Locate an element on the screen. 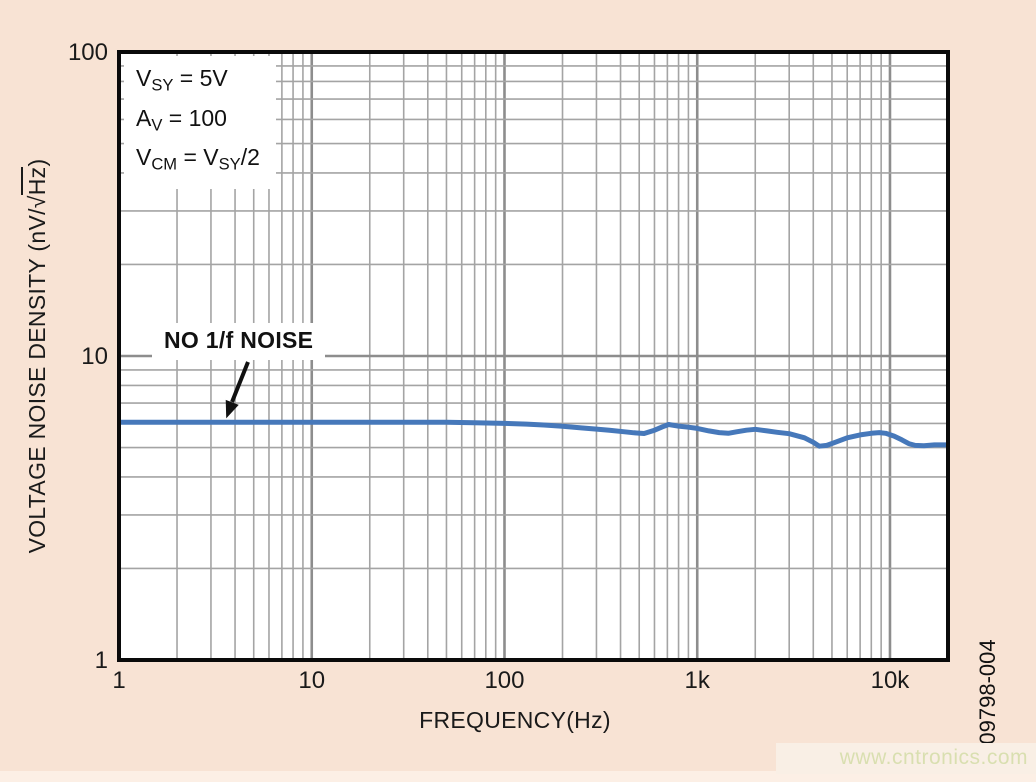 Image resolution: width=1036 pixels, height=782 pixels. figure-number: 09798-004 is located at coordinates (987, 692).